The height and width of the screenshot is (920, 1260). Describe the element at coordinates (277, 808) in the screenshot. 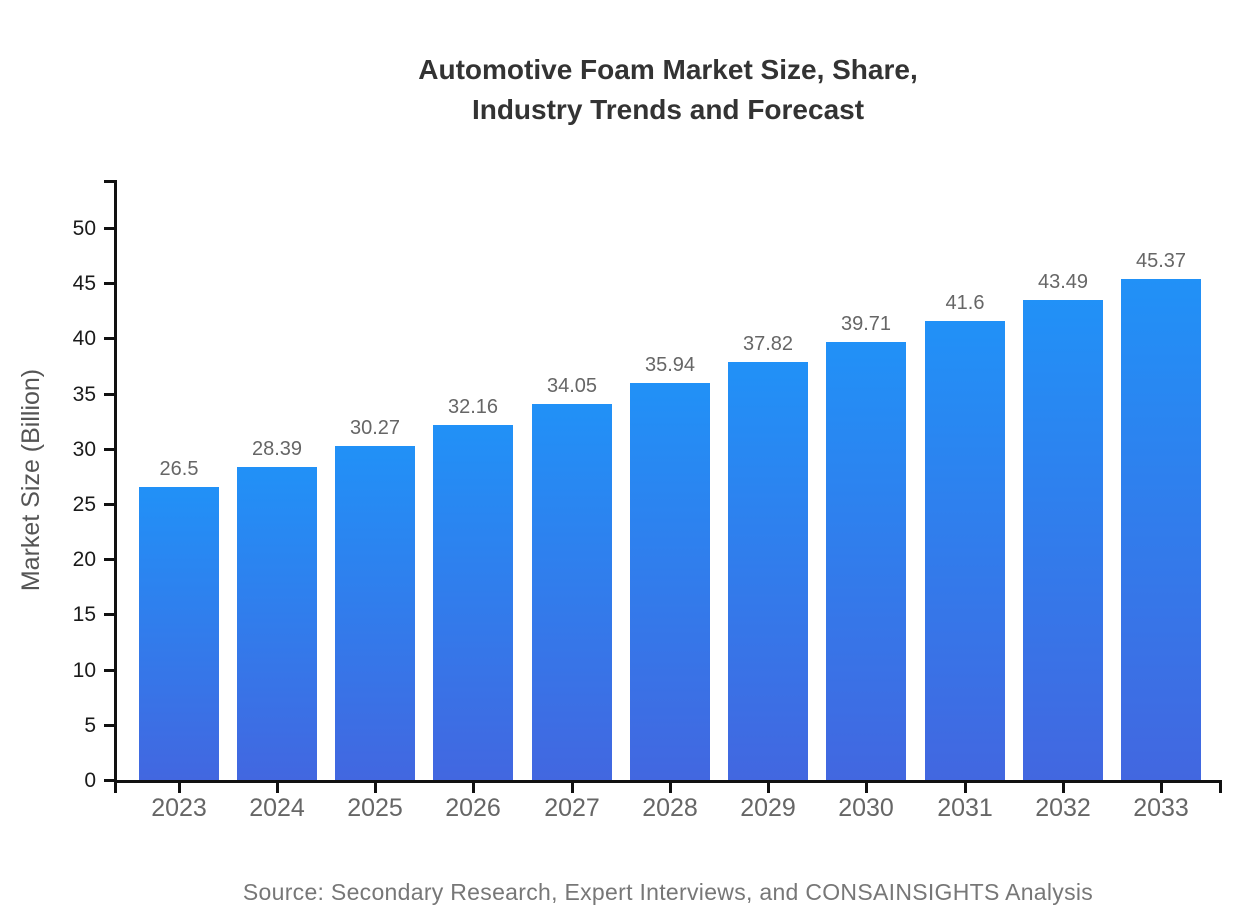

I see `x-tick-label: 2024` at that location.